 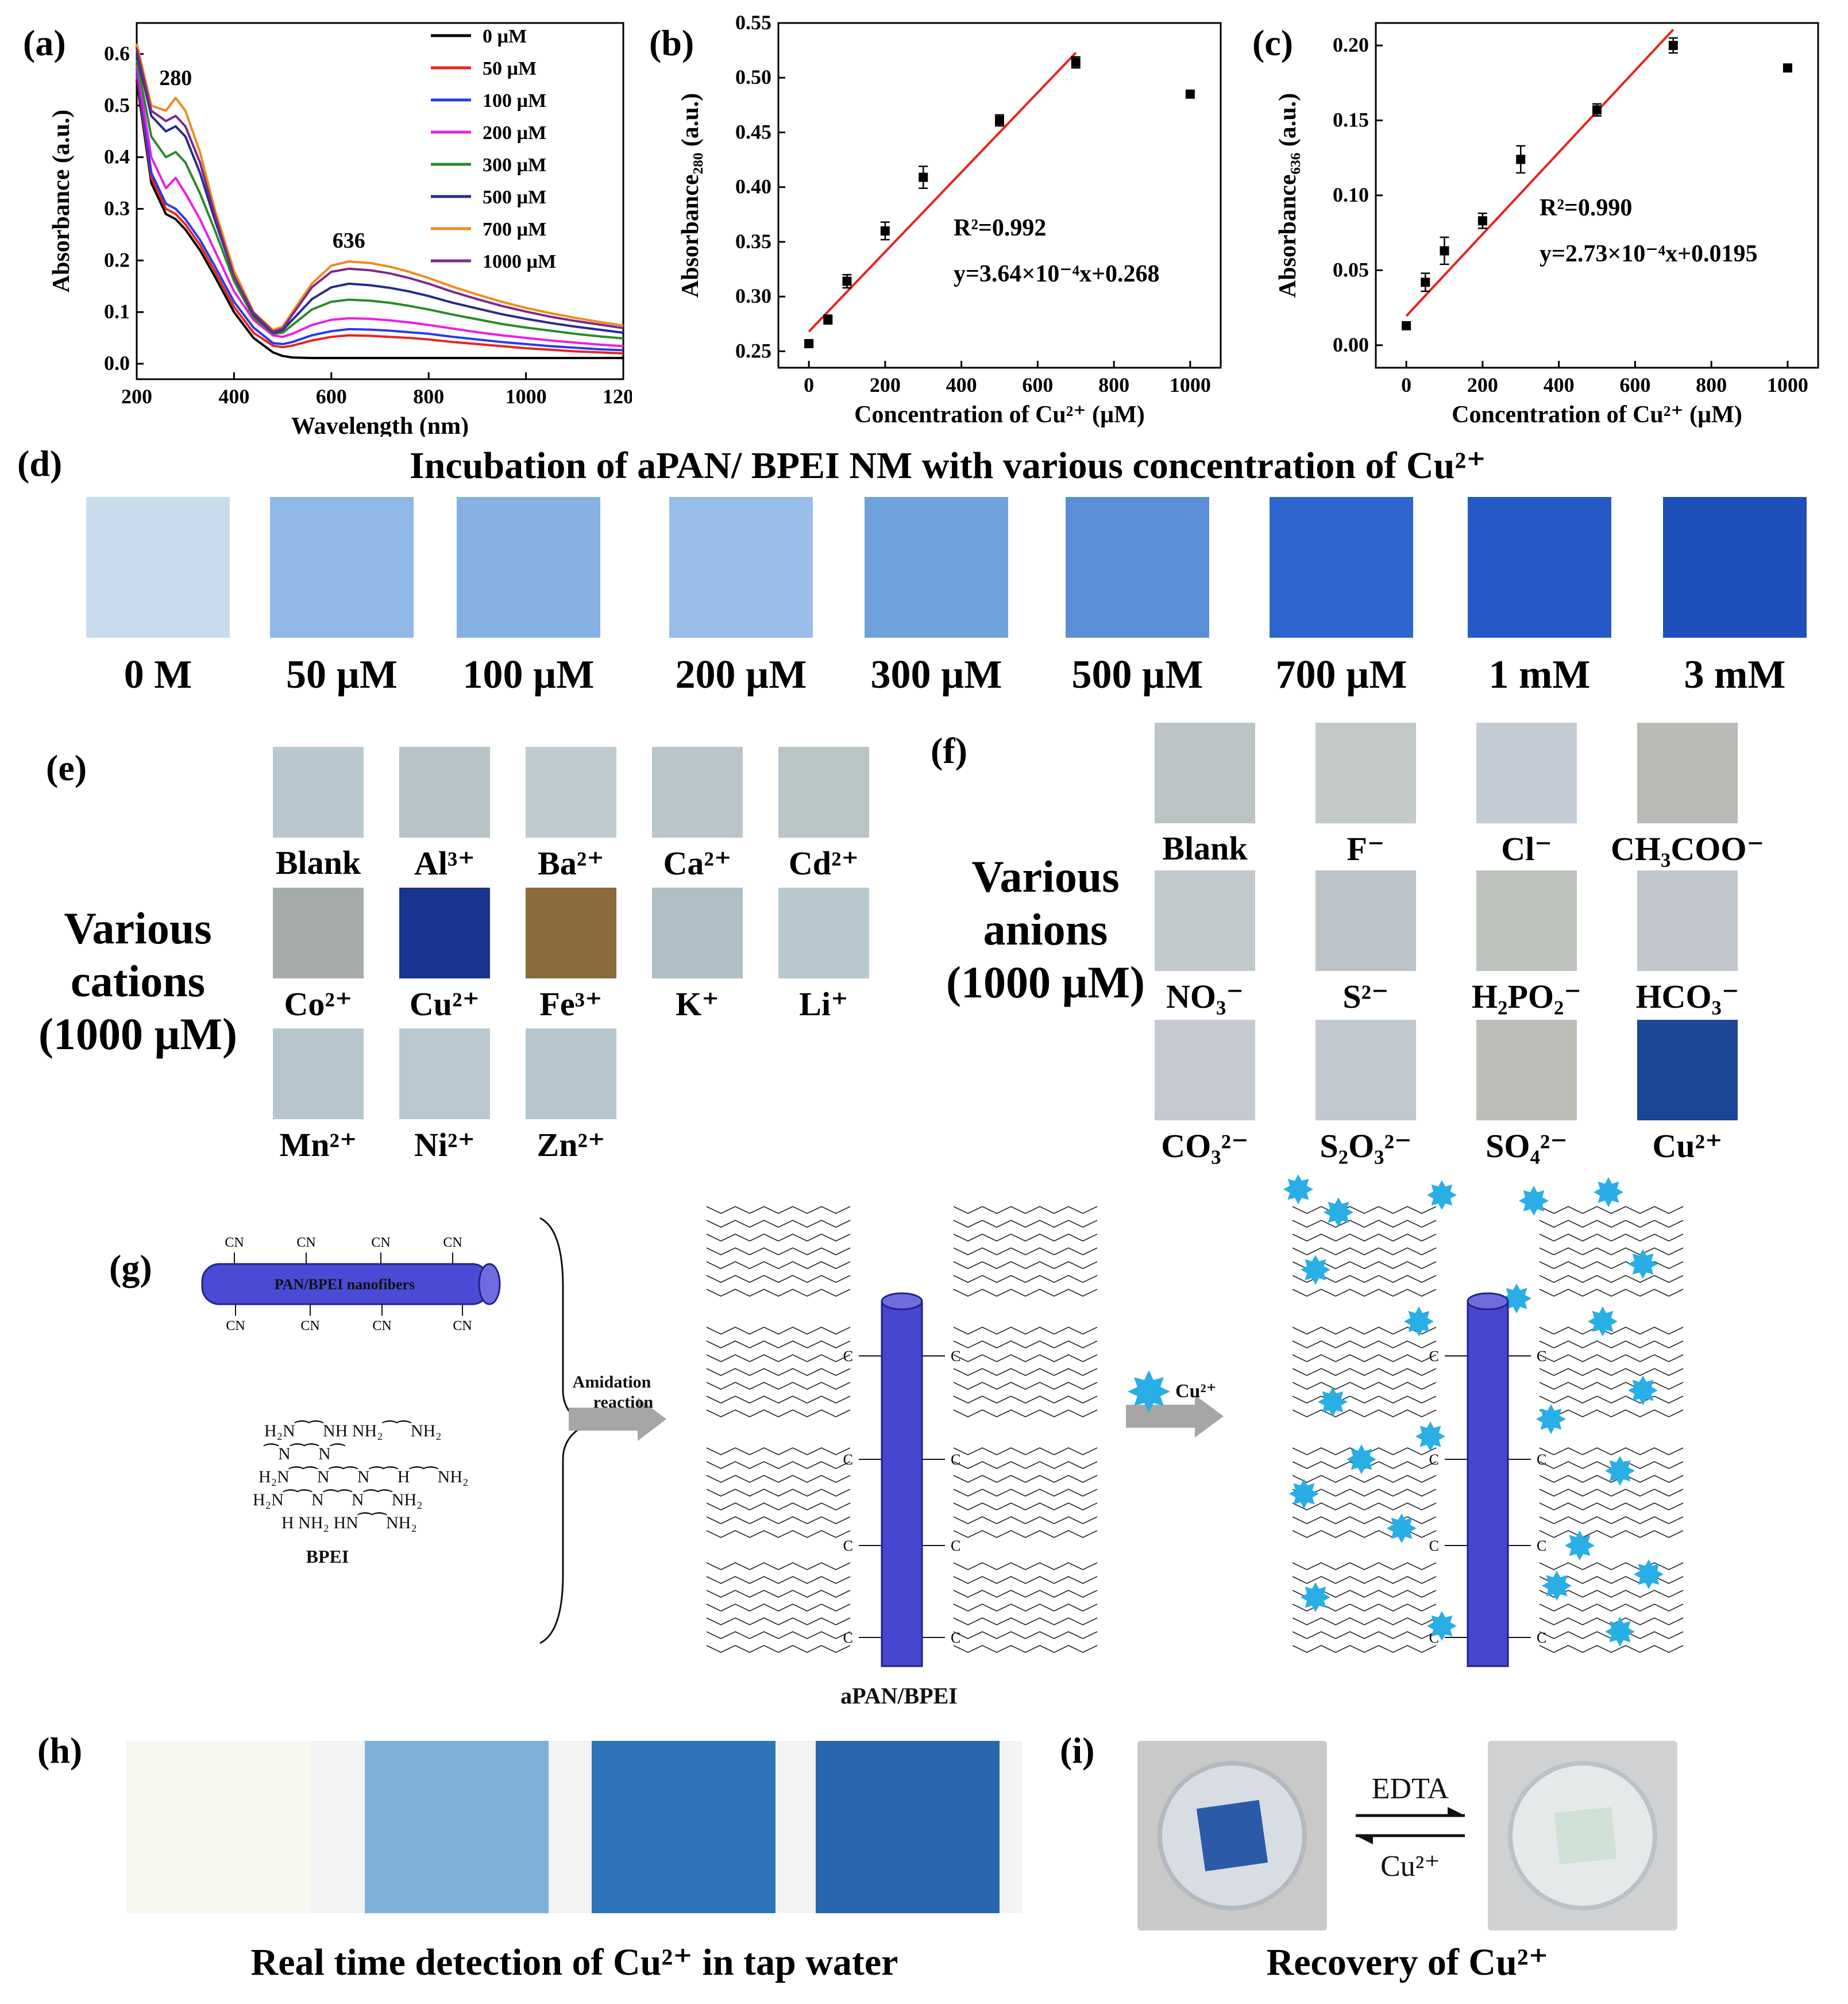 I want to click on tap-water-strip-panel, so click(x=574, y=1827).